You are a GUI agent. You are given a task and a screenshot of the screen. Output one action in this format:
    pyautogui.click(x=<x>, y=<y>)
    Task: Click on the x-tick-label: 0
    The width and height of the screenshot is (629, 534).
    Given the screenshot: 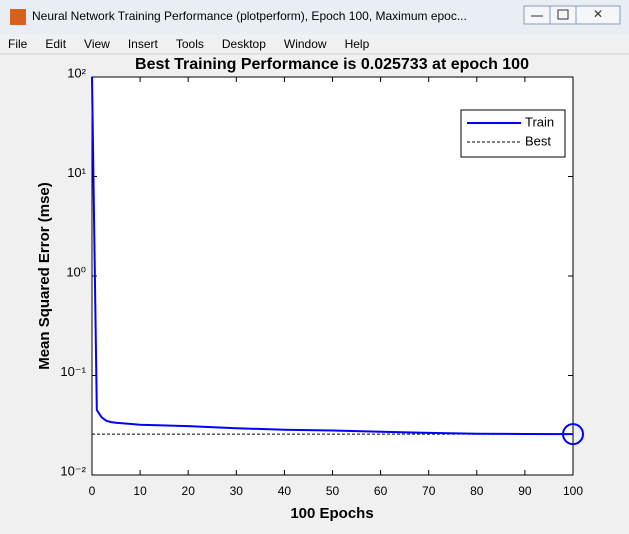 What is the action you would take?
    pyautogui.click(x=92, y=491)
    